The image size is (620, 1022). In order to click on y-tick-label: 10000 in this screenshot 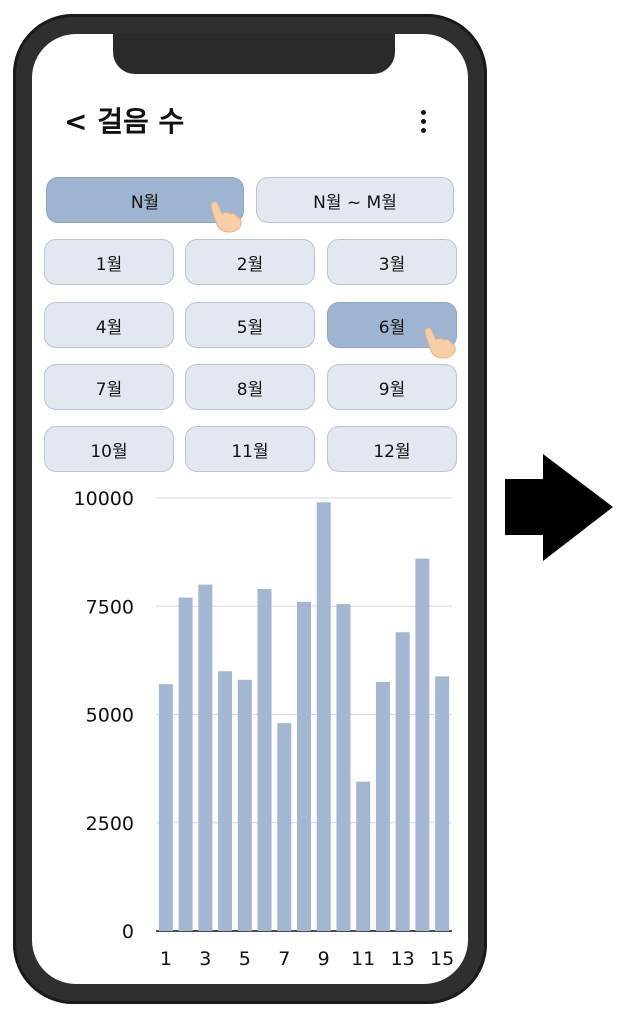, I will do `click(104, 499)`.